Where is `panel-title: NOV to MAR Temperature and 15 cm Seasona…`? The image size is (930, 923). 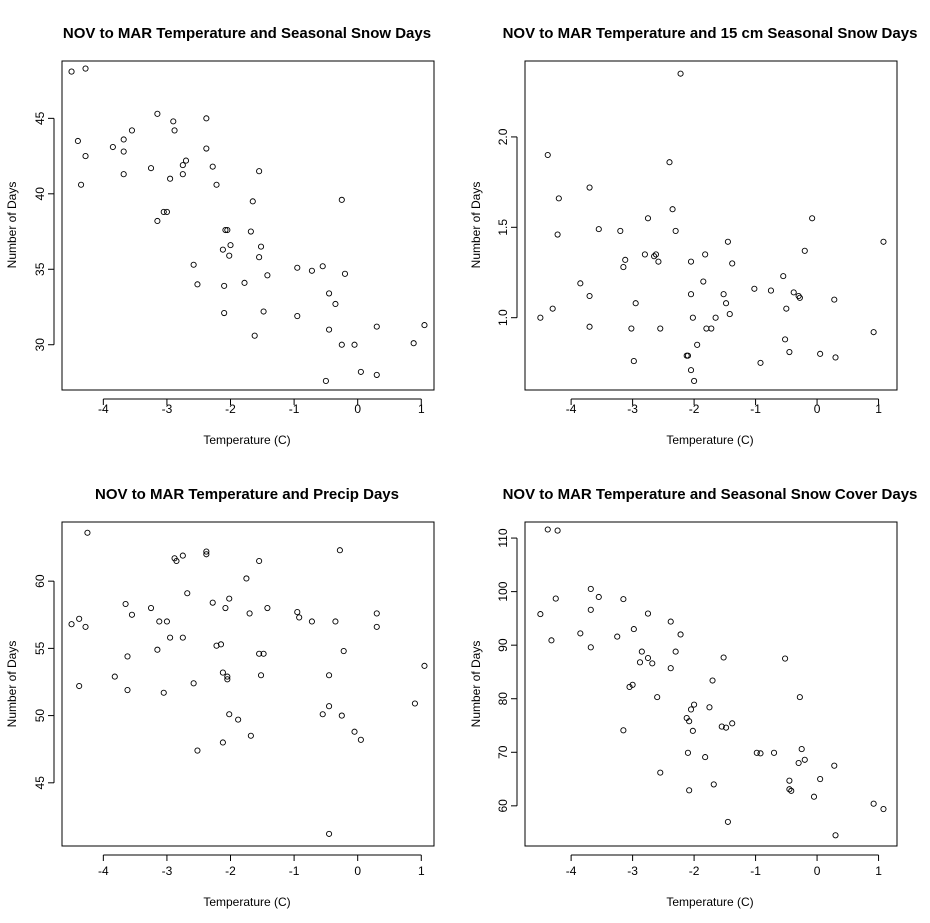
panel-title: NOV to MAR Temperature and 15 cm Seasona… is located at coordinates (710, 33).